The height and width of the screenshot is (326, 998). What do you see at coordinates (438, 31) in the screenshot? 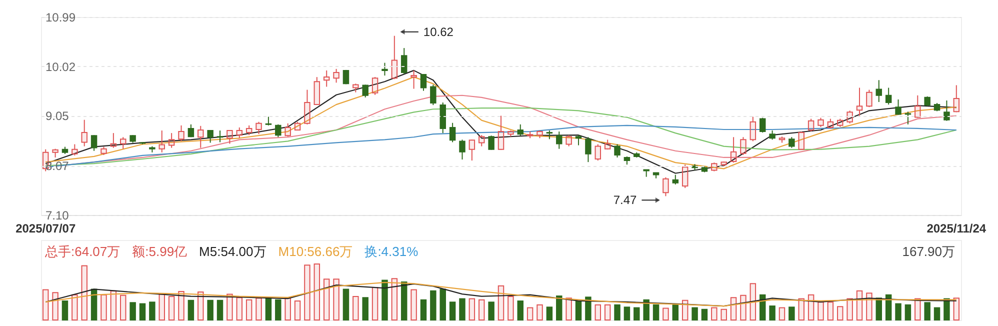
I see `annotation: 10.62` at bounding box center [438, 31].